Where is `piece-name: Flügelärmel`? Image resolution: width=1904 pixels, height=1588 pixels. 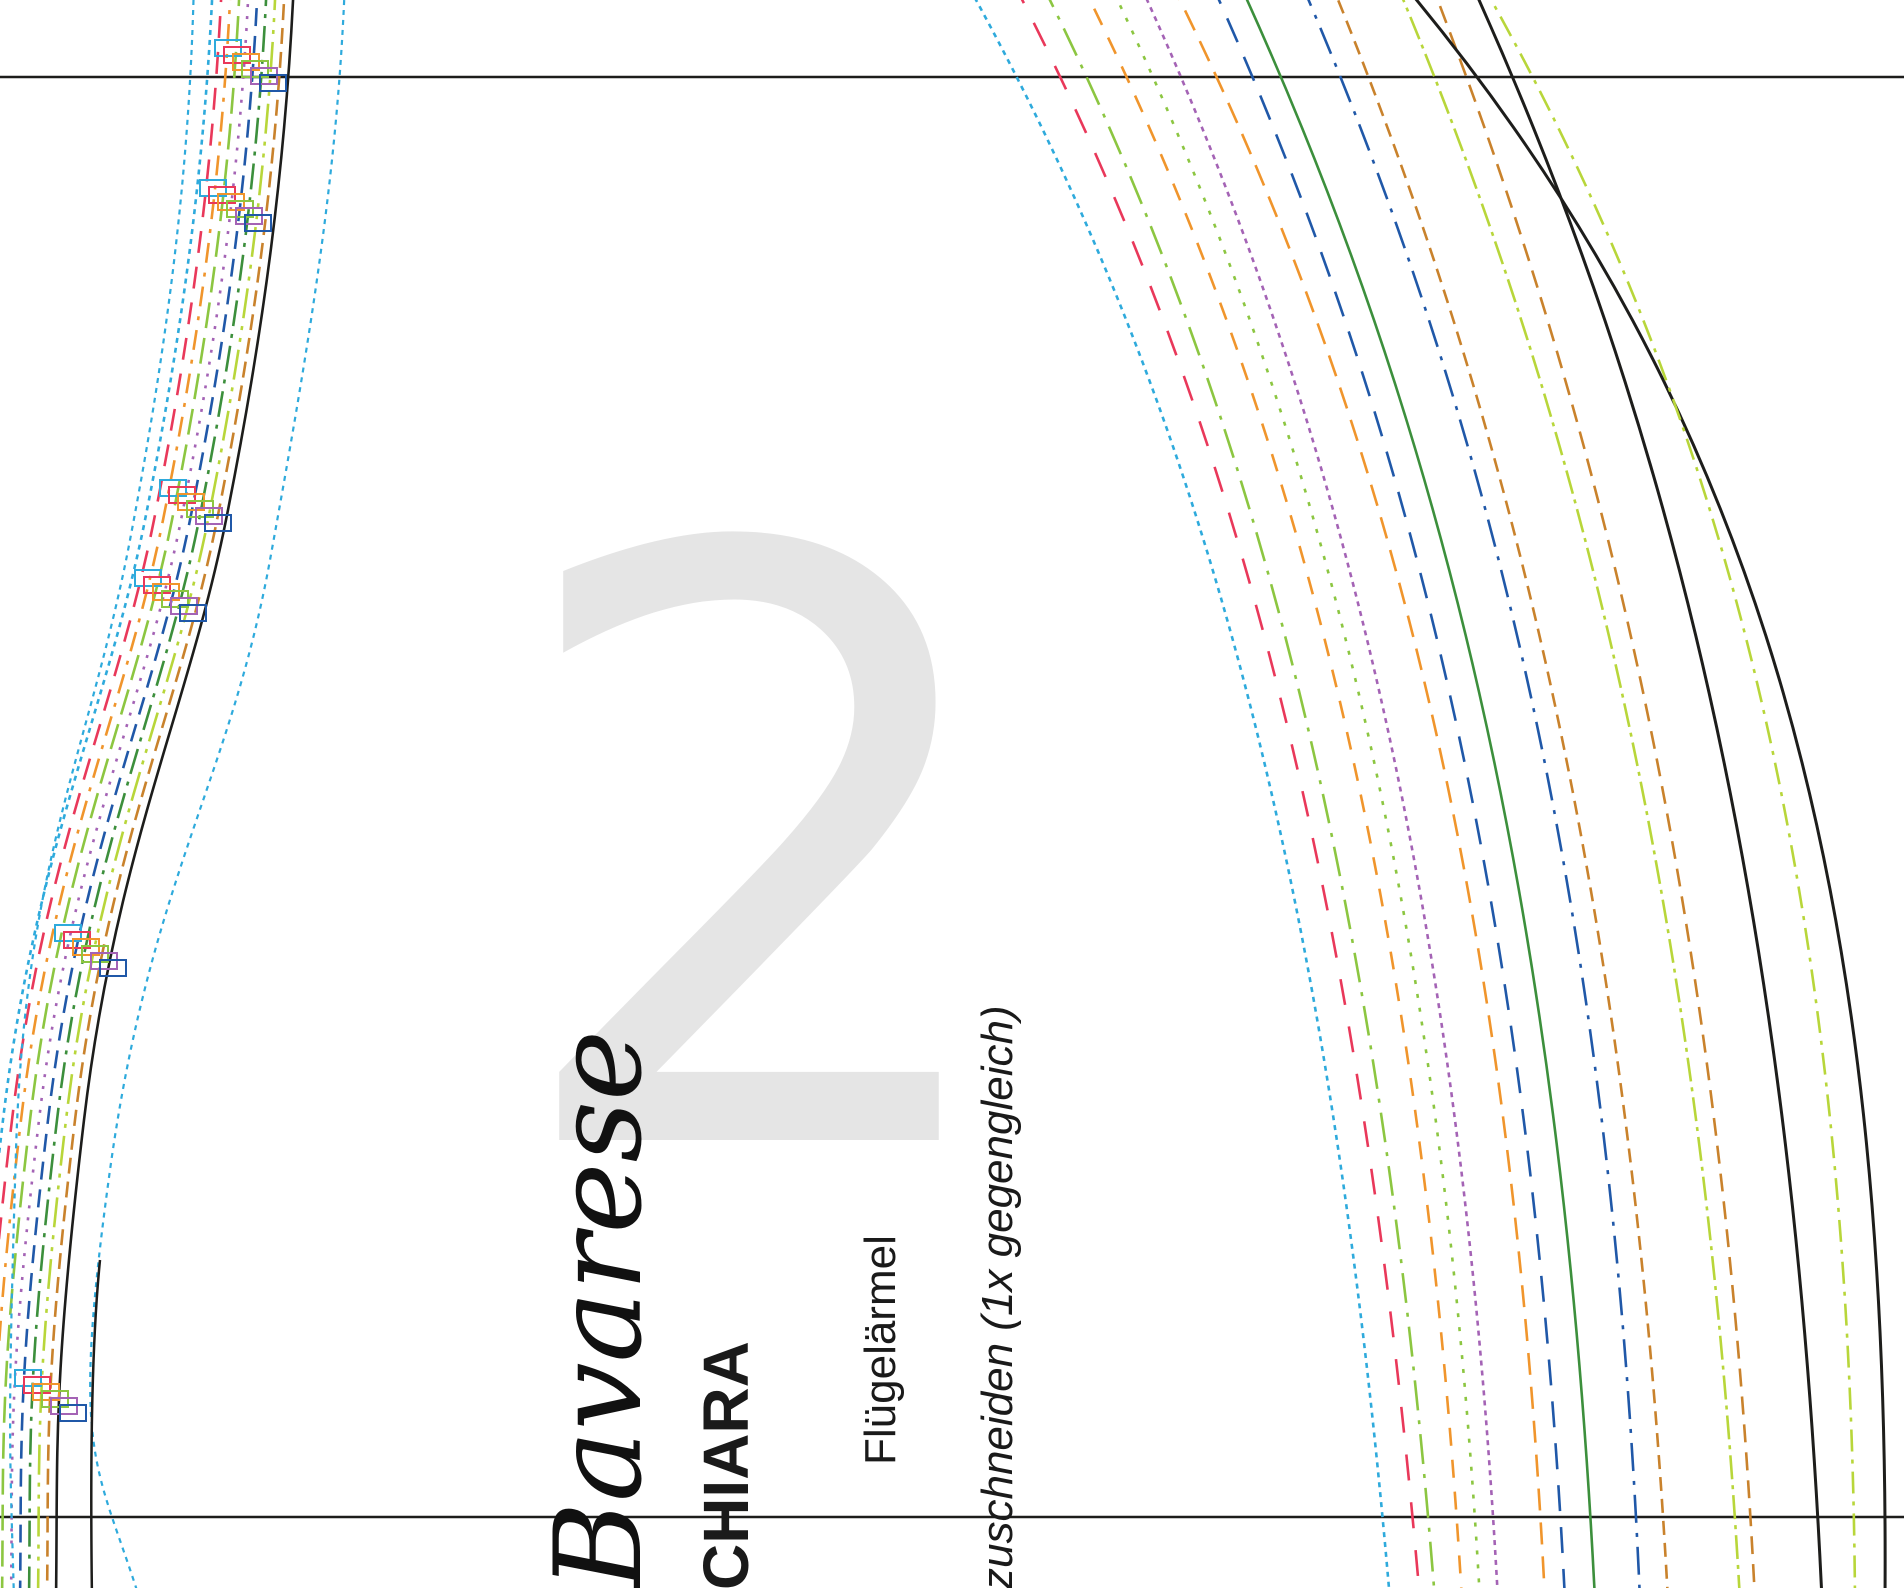
piece-name: Flügelärmel is located at coordinates (880, 1350).